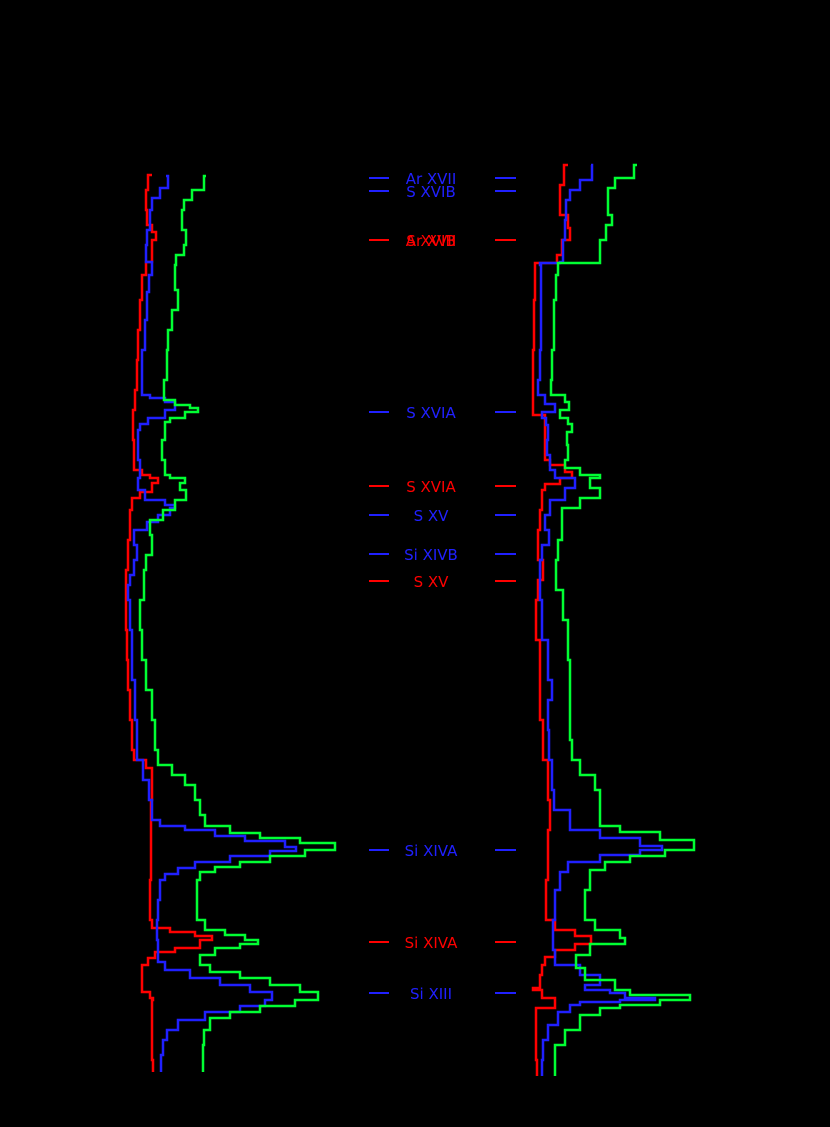 This screenshot has height=1127, width=830. What do you see at coordinates (431, 994) in the screenshot?
I see `line-label: Si XIII` at bounding box center [431, 994].